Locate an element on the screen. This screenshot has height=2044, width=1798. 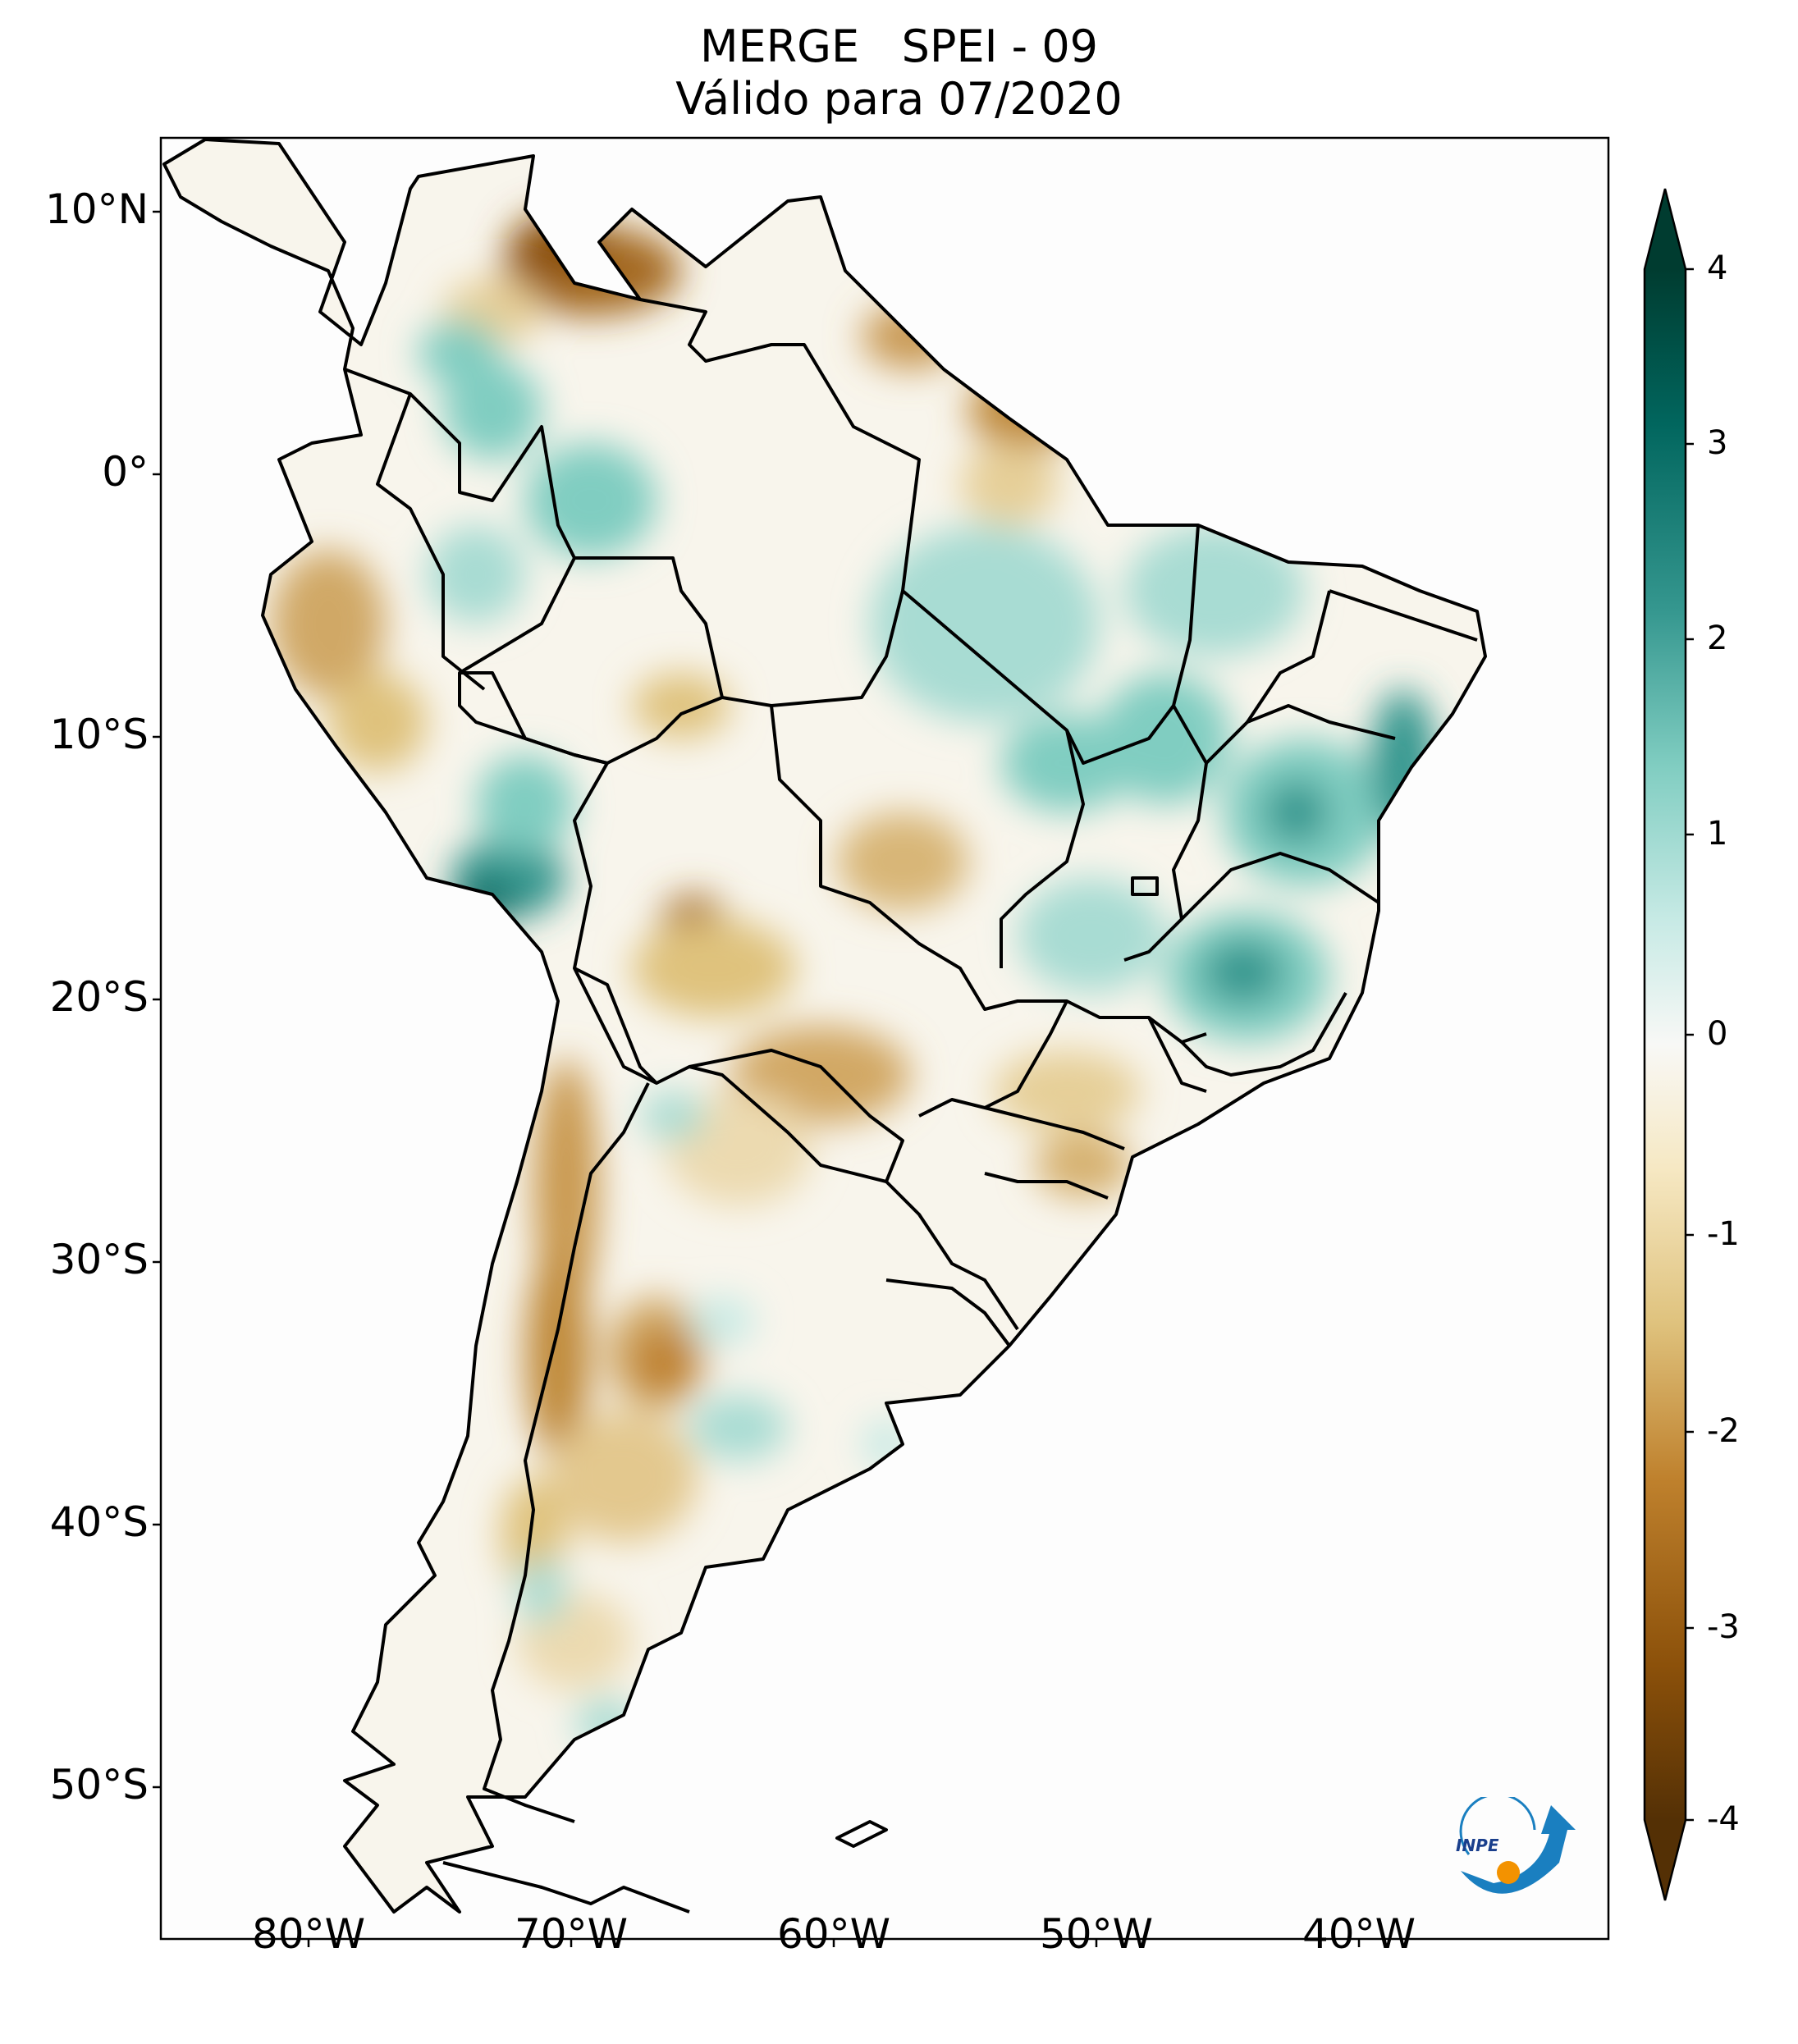
lat-label-50s: 50°S is located at coordinates (99, 1785).